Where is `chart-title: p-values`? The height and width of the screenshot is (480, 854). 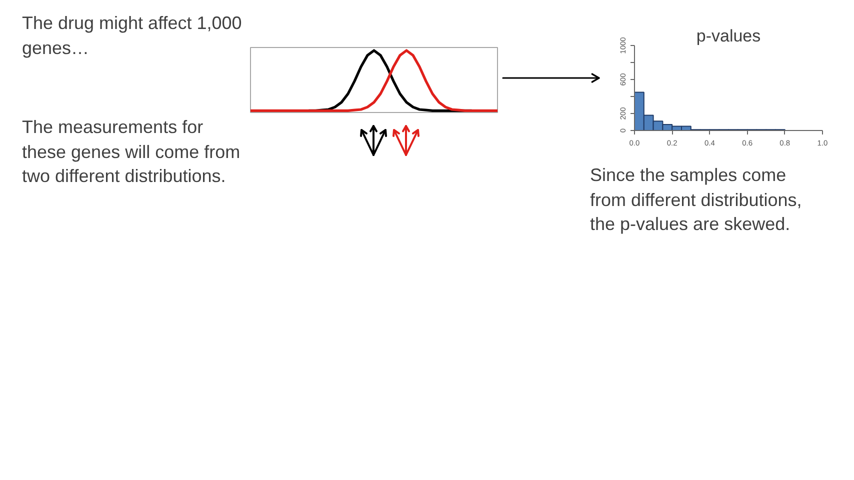
chart-title: p-values is located at coordinates (728, 36).